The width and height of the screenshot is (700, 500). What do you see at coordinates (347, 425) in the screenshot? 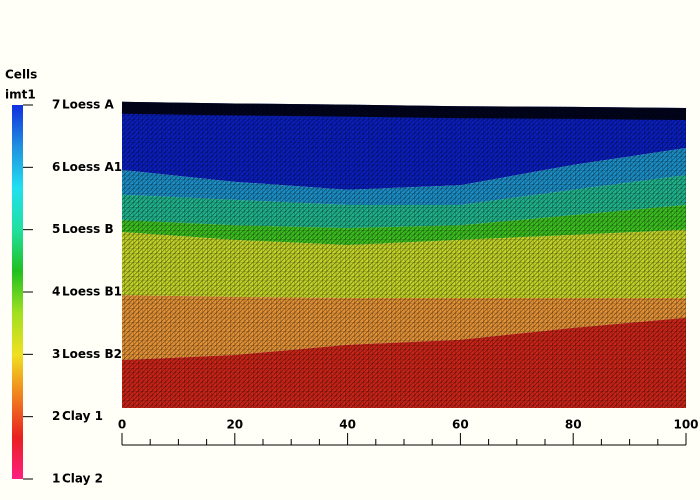
I see `x-tick-label: 40` at bounding box center [347, 425].